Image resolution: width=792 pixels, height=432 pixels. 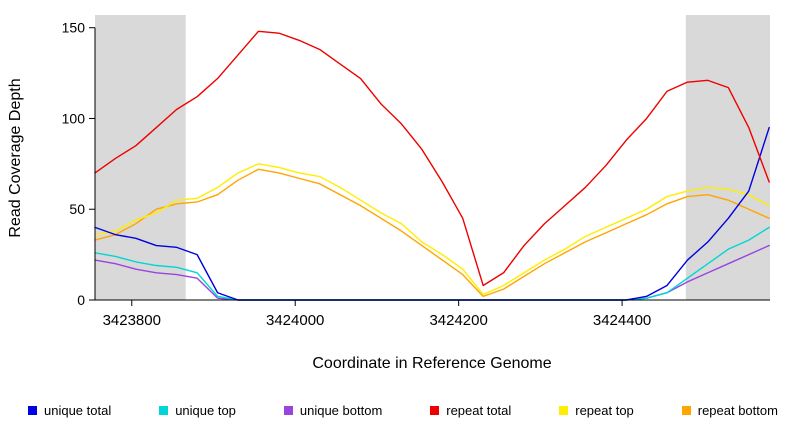 I want to click on svg-text: 3424400, so click(x=622, y=320).